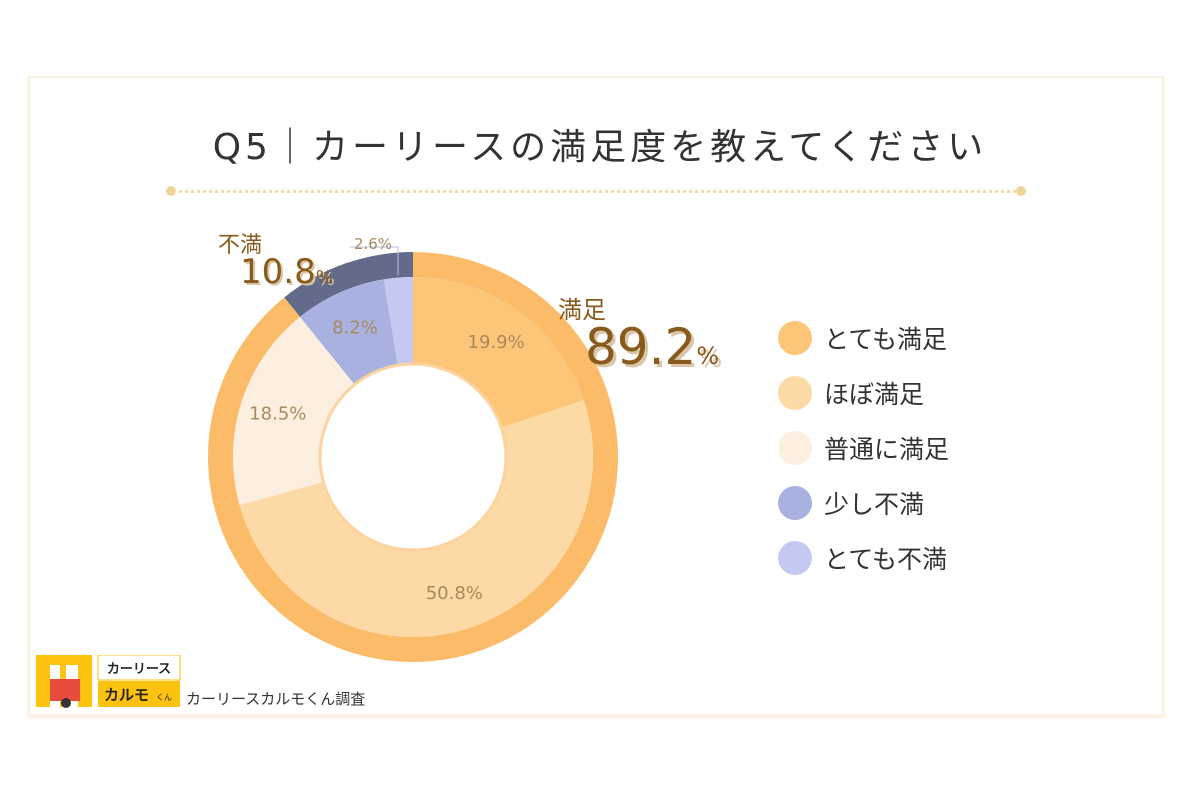 The image size is (1200, 799). Describe the element at coordinates (454, 593) in the screenshot. I see `slice-value-label: 50.8%` at that location.